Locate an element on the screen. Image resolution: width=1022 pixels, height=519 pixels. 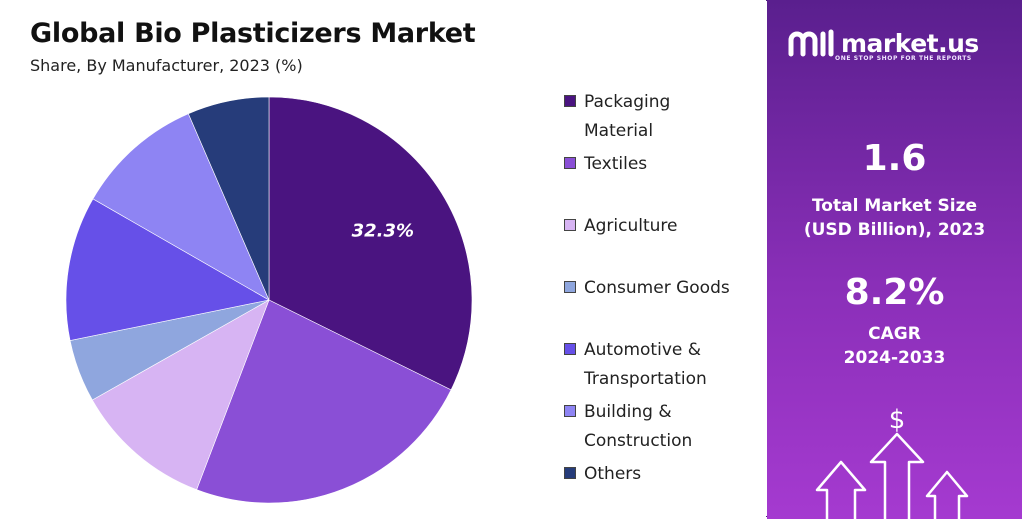
legend-item: Agriculture is located at coordinates (664, 226).